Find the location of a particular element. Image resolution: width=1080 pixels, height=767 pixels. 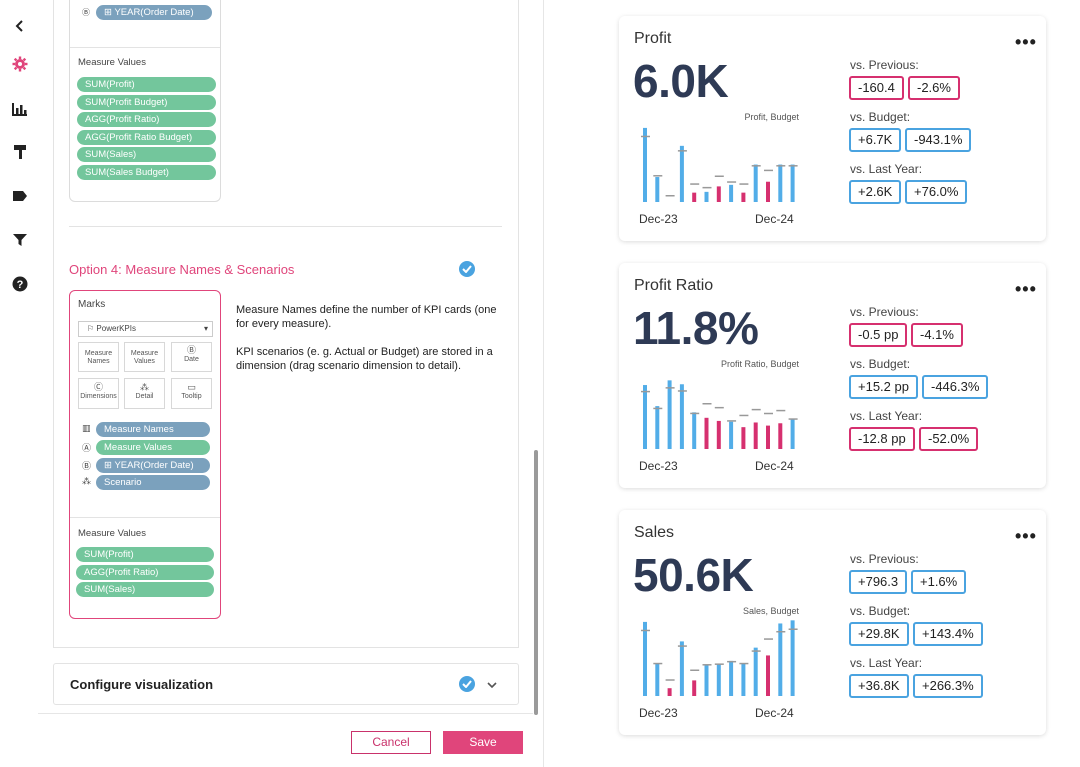

pill-year-label: YEAR(Order Date) is located at coordinates (154, 12).